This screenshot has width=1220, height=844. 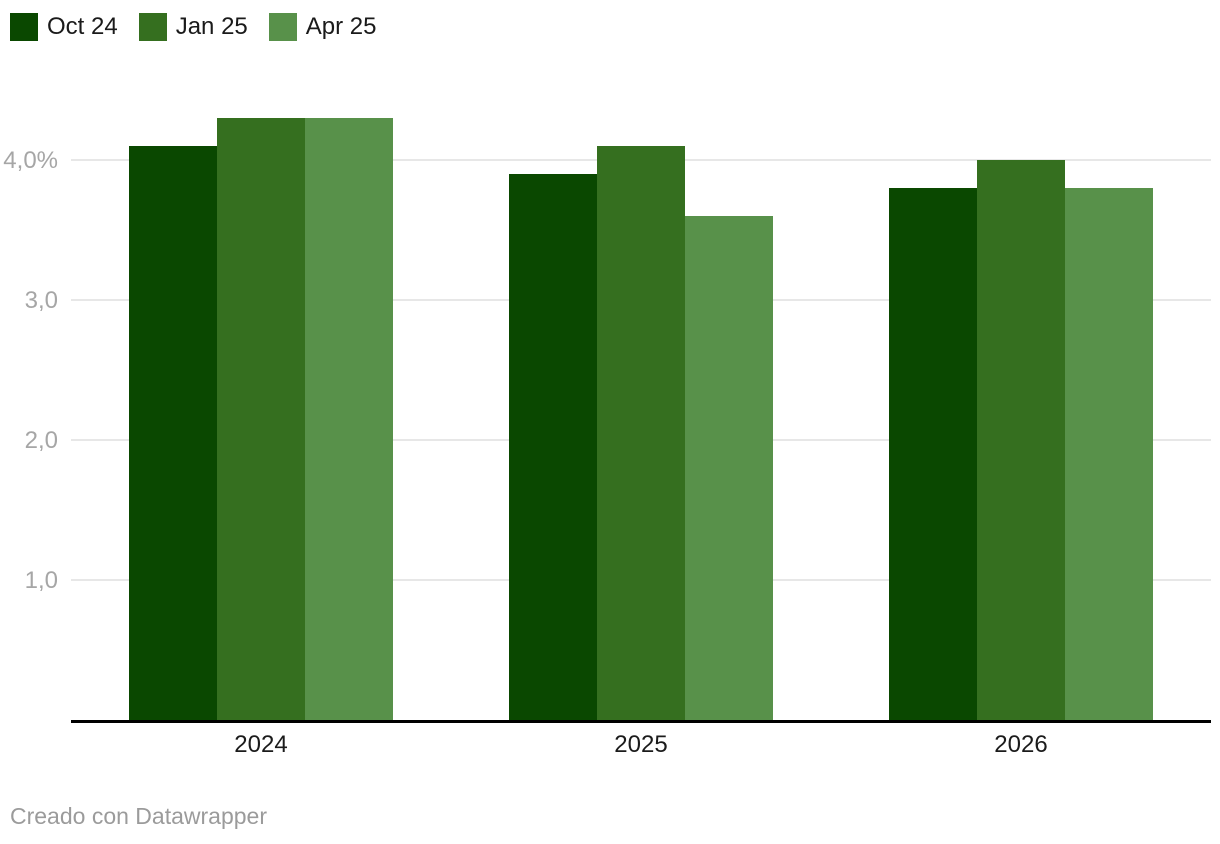 I want to click on bar-group-2026, so click(x=1021, y=440).